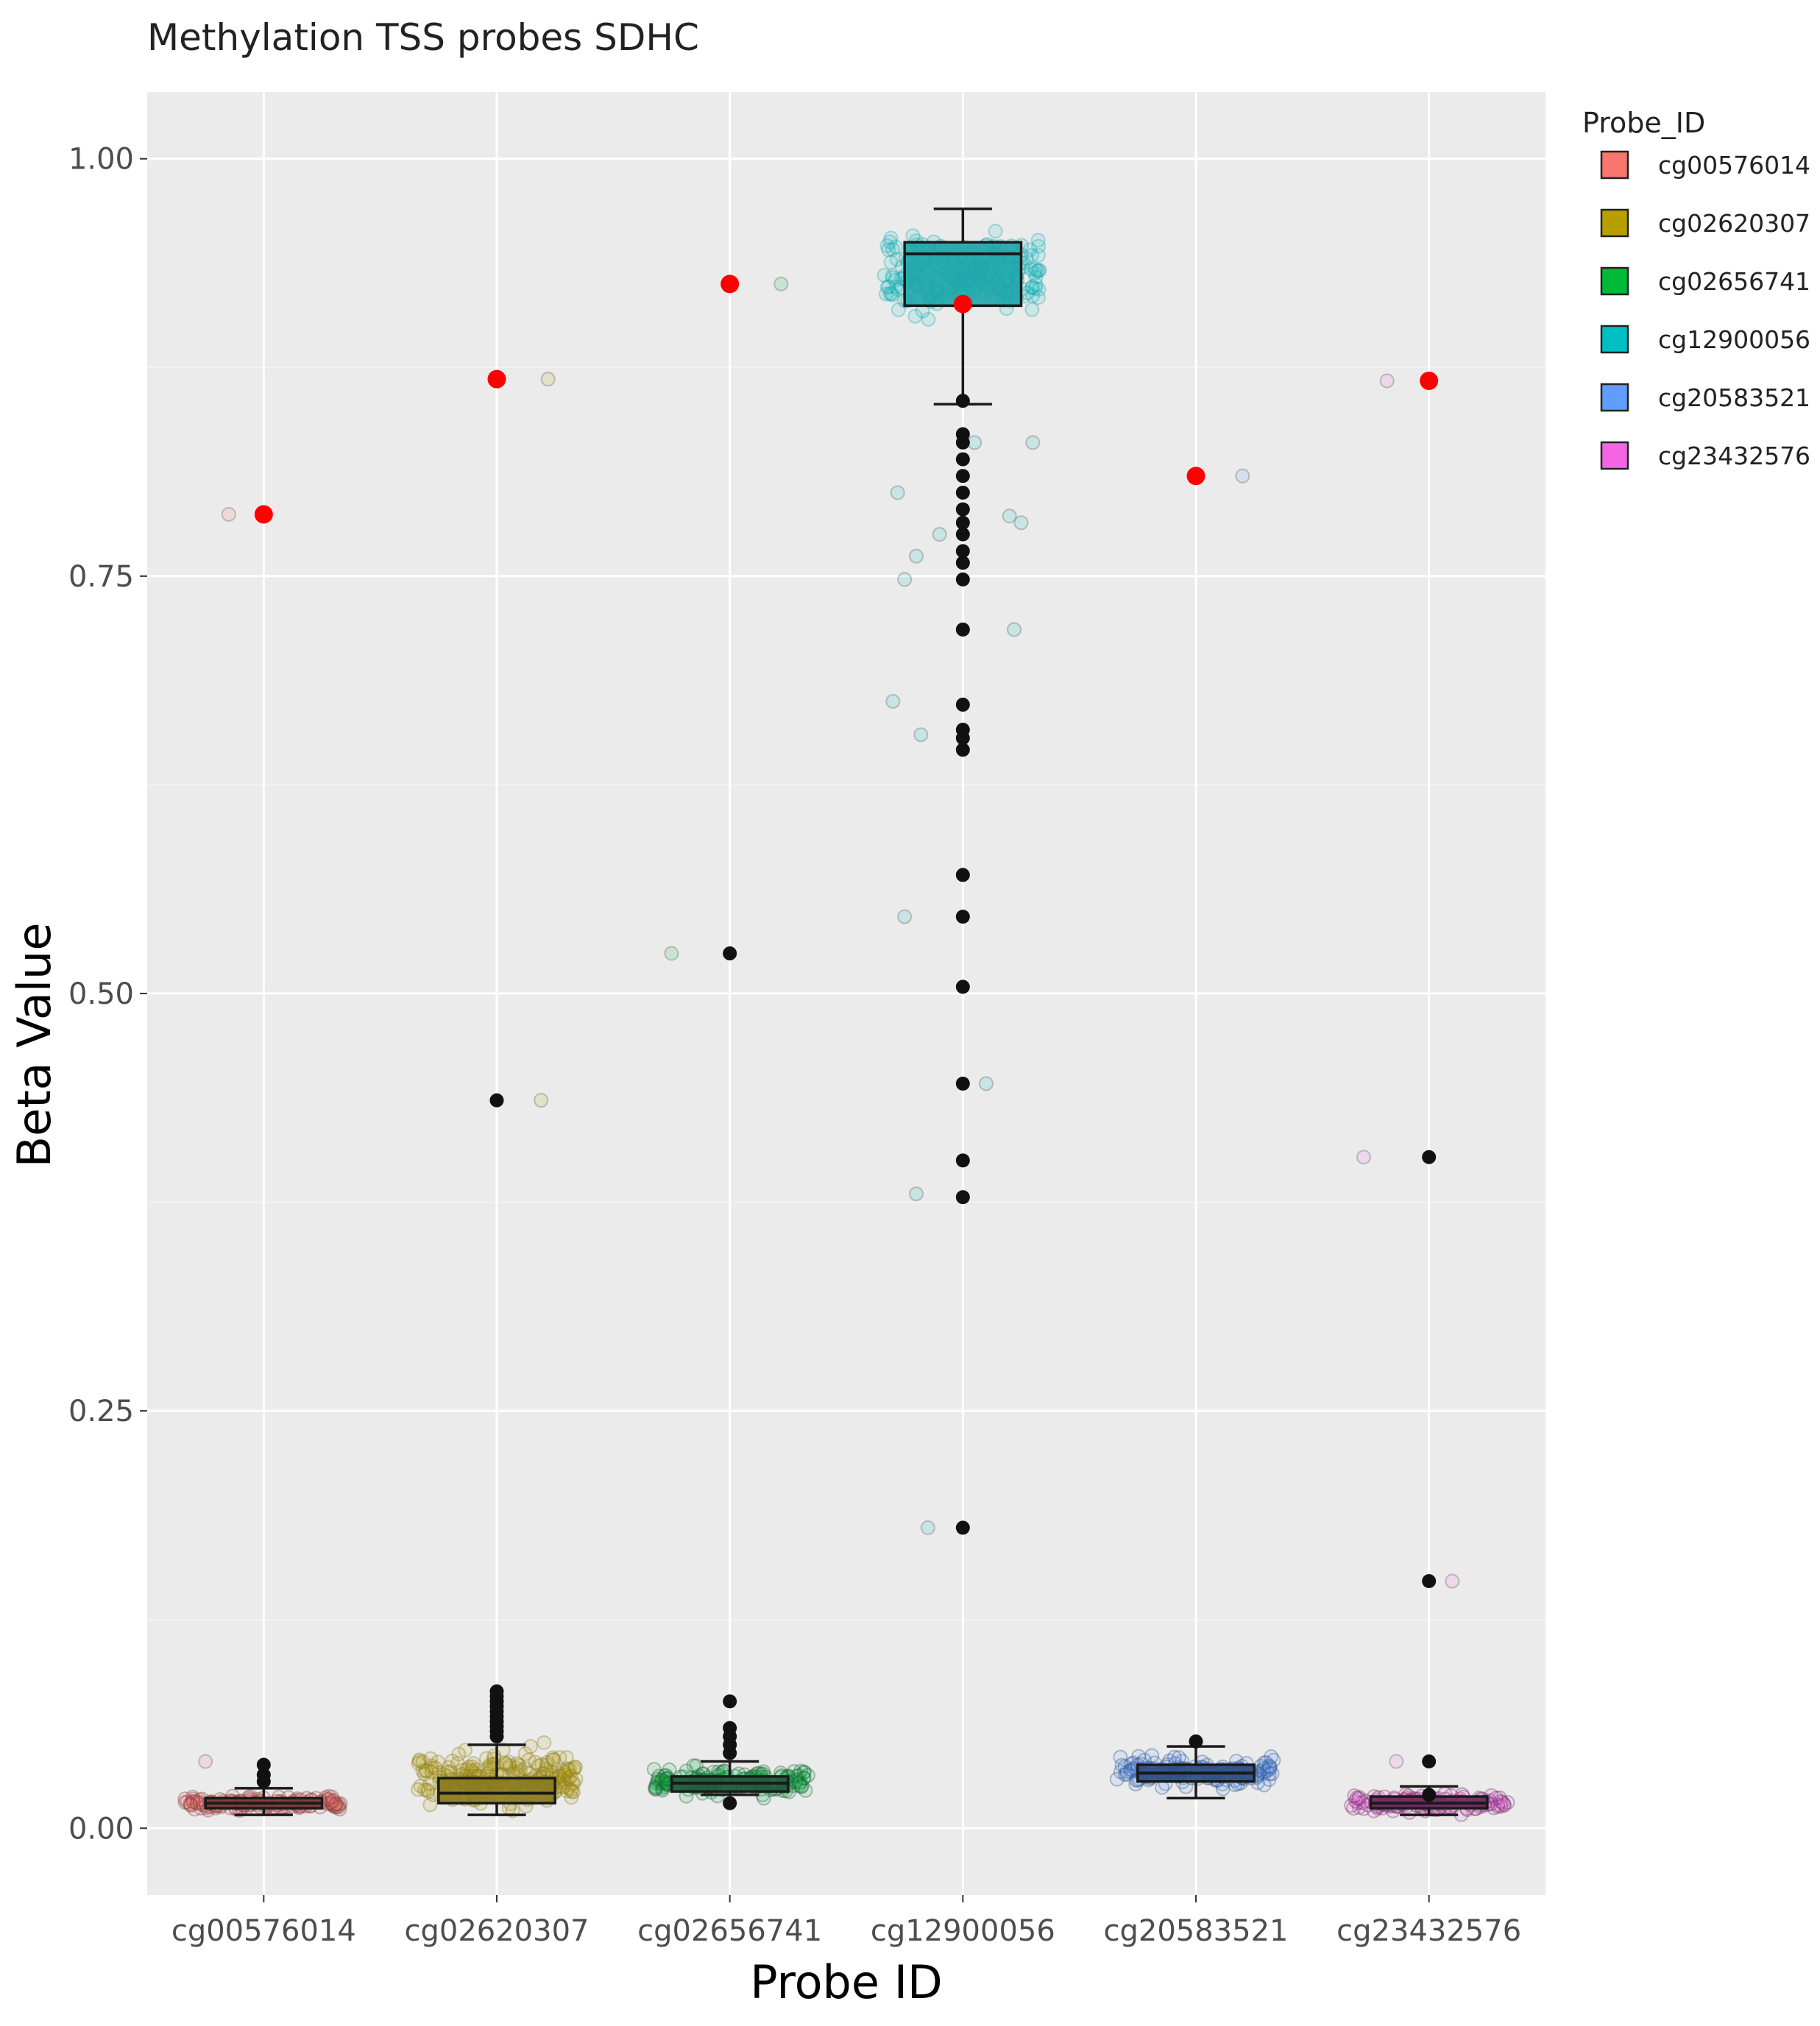 This screenshot has width=1820, height=2026. What do you see at coordinates (101, 994) in the screenshot?
I see `y-tick-label: 0.50` at bounding box center [101, 994].